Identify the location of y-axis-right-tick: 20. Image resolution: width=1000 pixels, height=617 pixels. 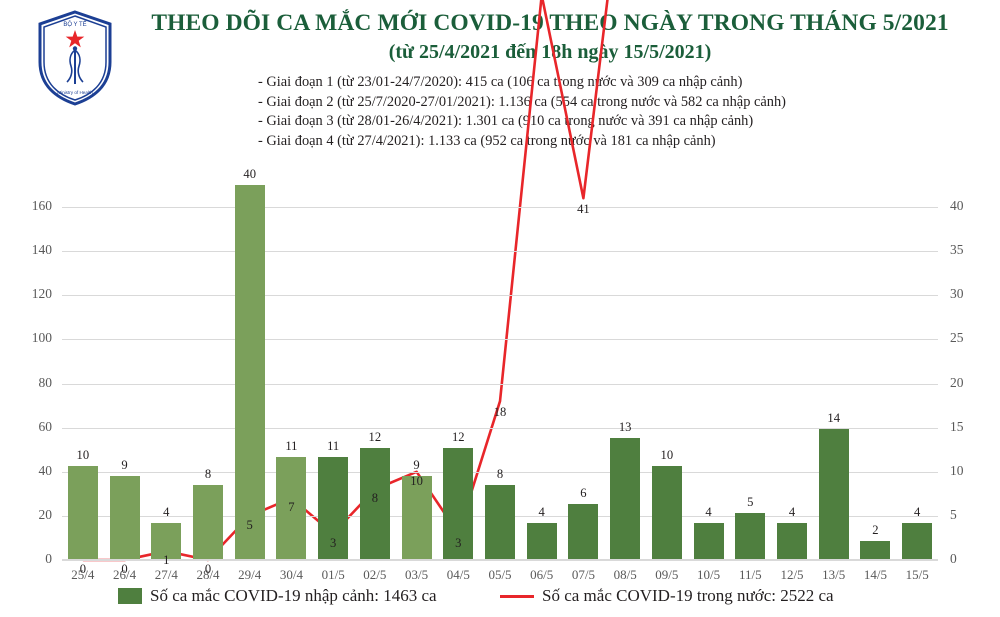
(957, 382).